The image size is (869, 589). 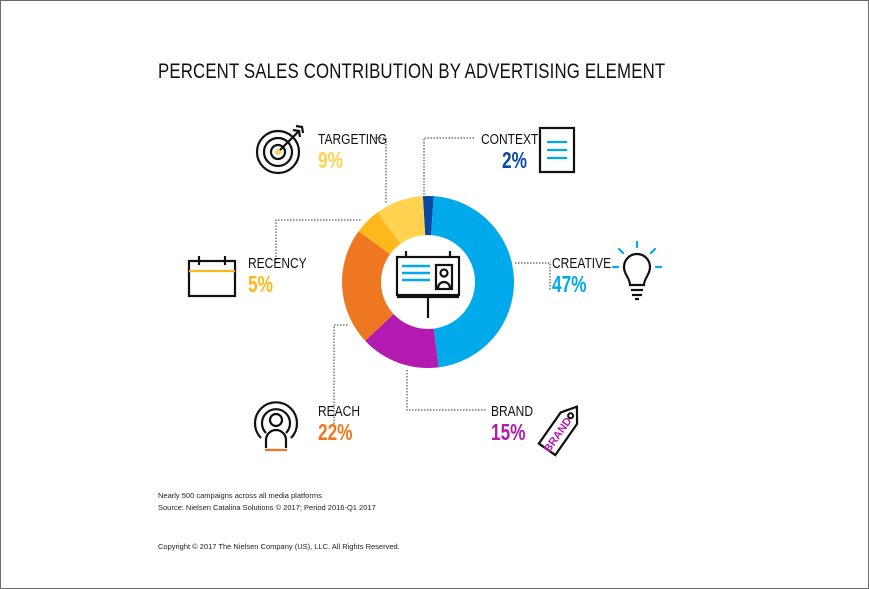 What do you see at coordinates (260, 284) in the screenshot?
I see `label-recency-value: 5%` at bounding box center [260, 284].